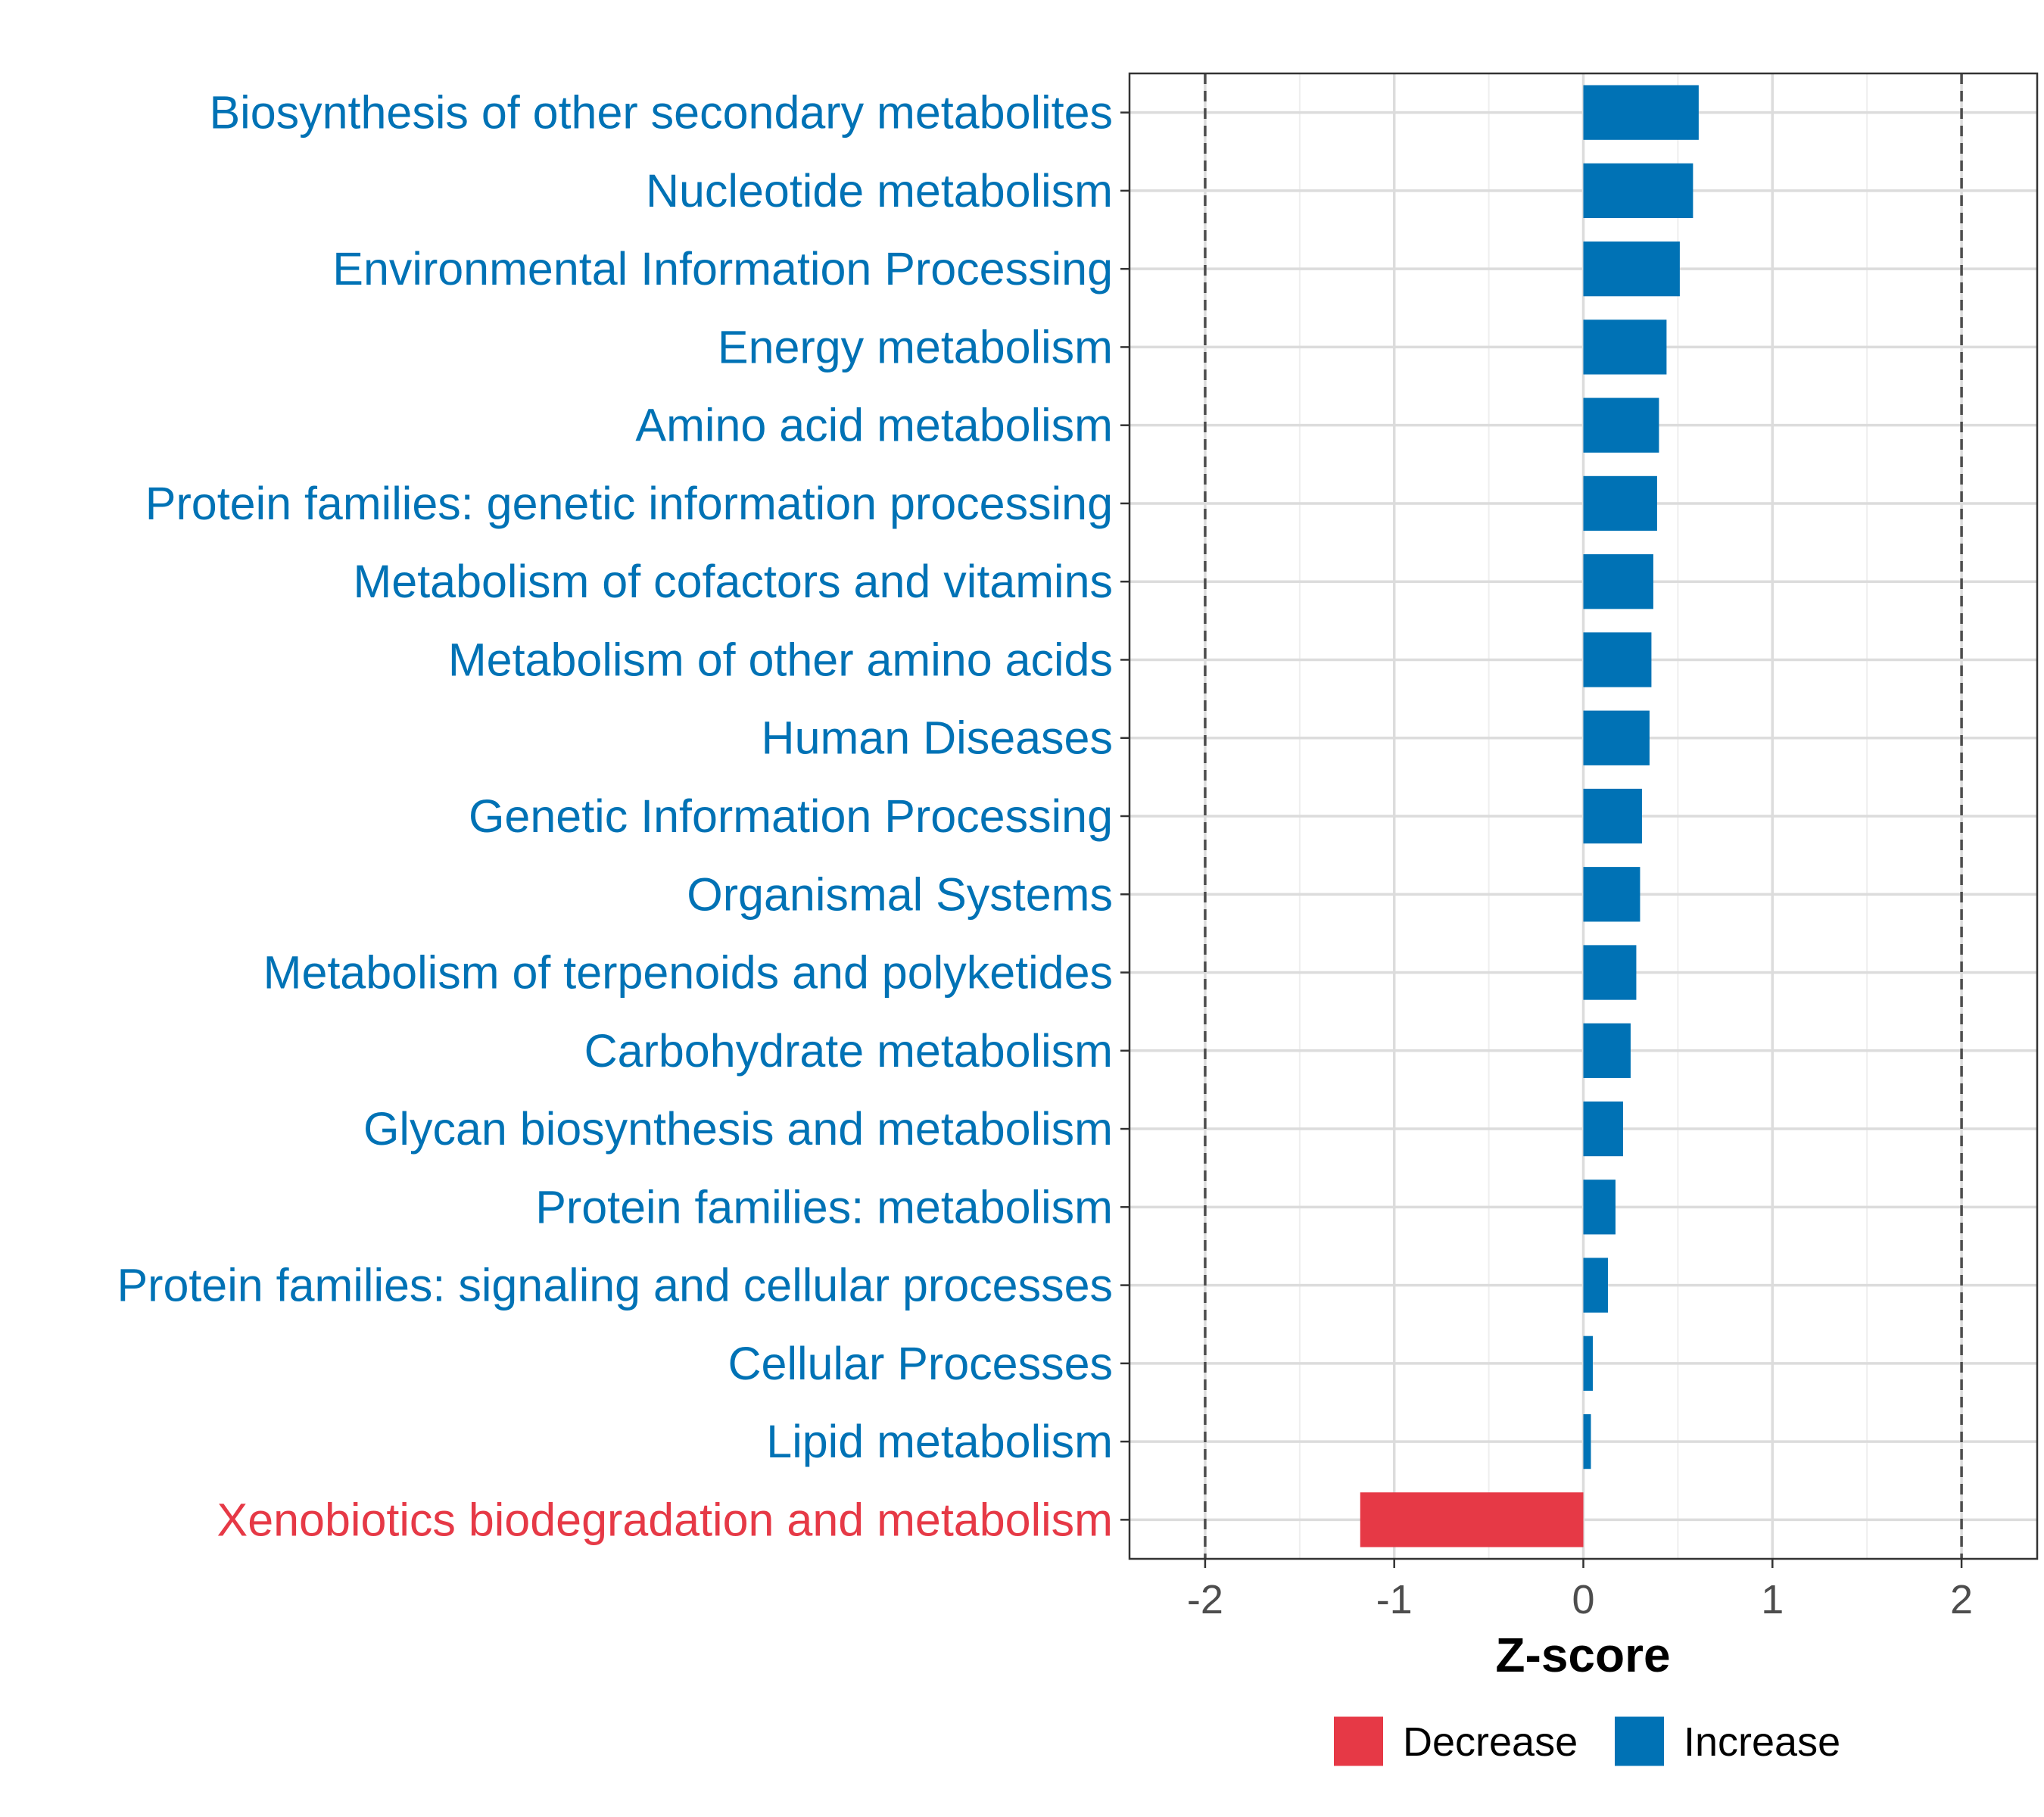 This screenshot has width=2044, height=1817. I want to click on x-tick-label-1: -1, so click(1394, 1599).